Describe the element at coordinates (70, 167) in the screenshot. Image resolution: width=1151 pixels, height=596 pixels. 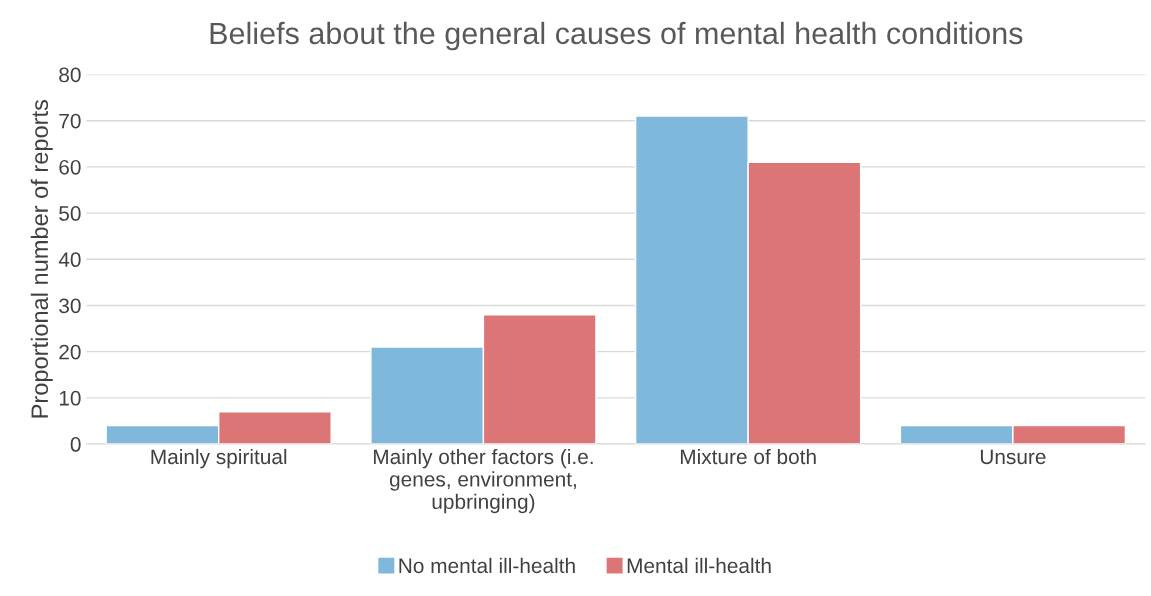
I see `y-tick-label: 60` at that location.